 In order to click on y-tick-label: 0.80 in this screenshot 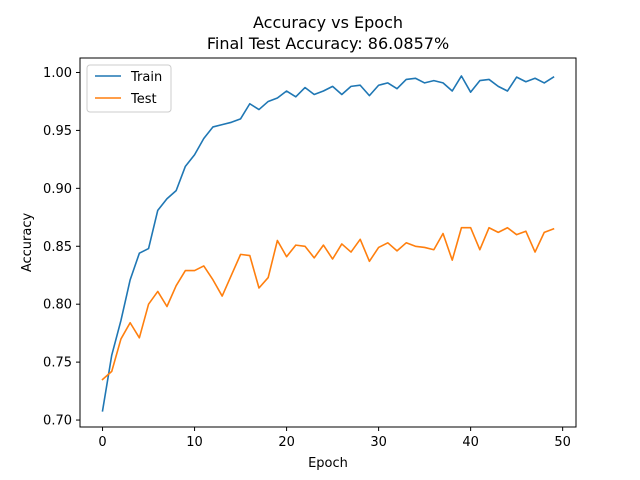, I will do `click(57, 305)`.